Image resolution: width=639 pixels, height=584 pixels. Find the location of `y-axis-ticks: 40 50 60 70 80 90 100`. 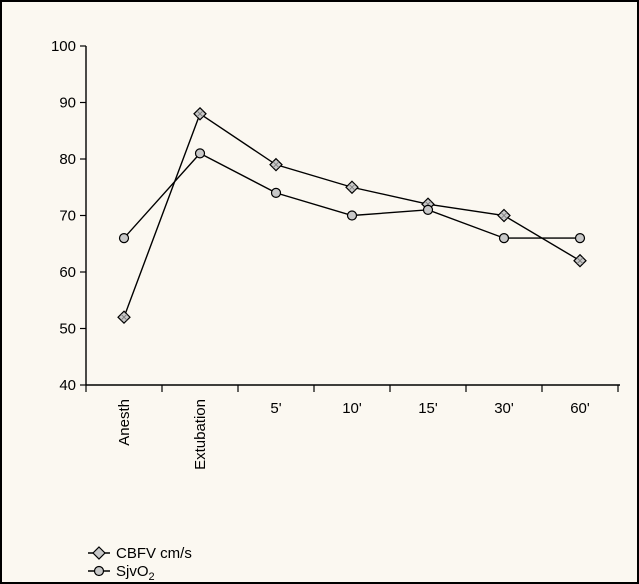

y-axis-ticks: 40 50 60 70 80 90 100 is located at coordinates (68, 216).